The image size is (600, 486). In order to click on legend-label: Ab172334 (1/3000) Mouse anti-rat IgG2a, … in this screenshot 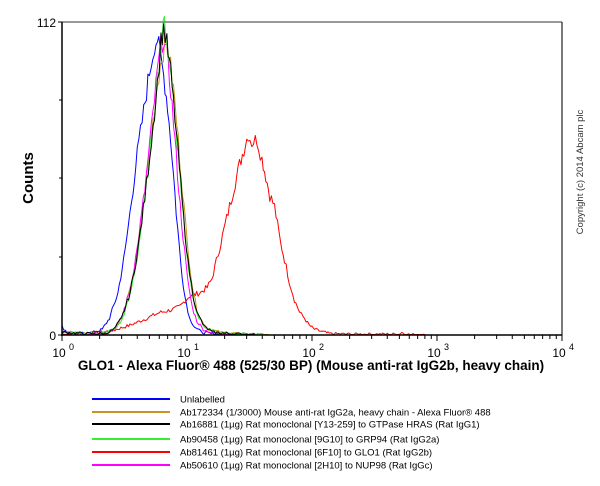, I will do `click(335, 413)`.